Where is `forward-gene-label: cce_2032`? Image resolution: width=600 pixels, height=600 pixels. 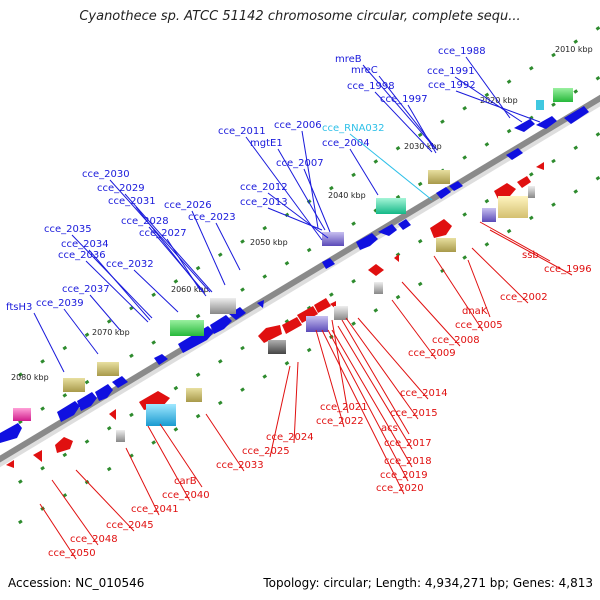
forward-gene-label: cce_2032 is located at coordinates (130, 264).